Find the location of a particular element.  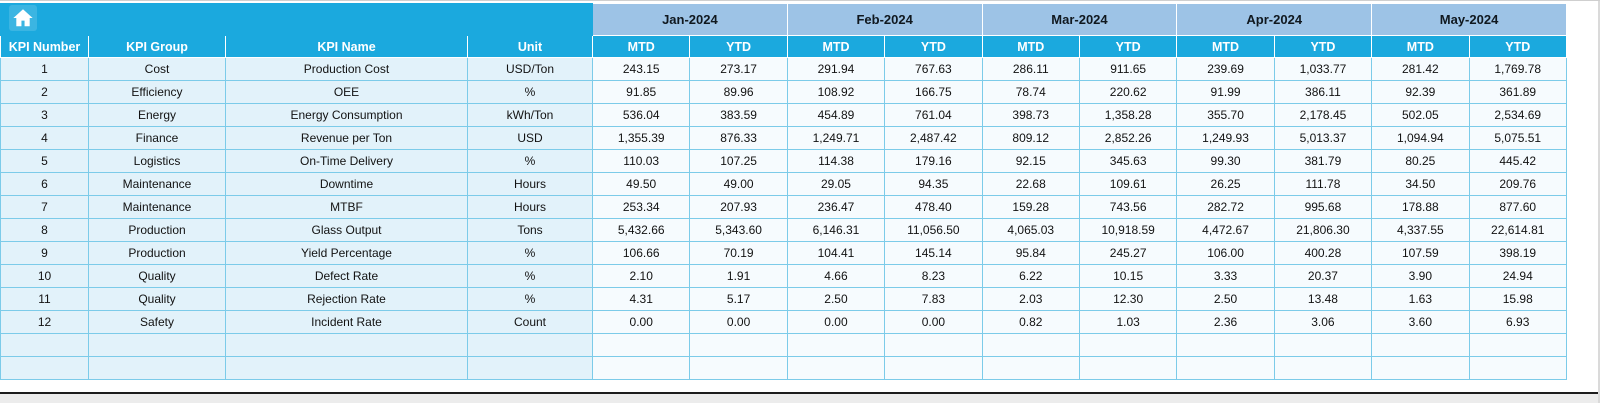

kpi-number-cell: 4 is located at coordinates (44, 138).